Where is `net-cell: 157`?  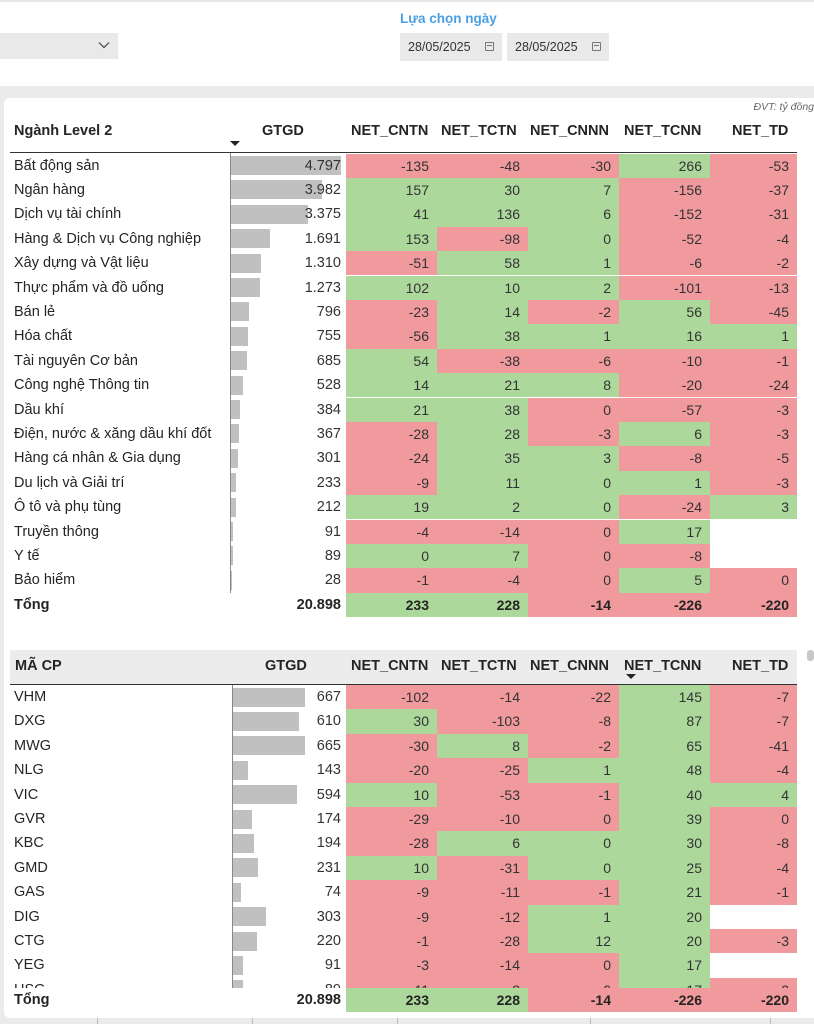 net-cell: 157 is located at coordinates (391, 190).